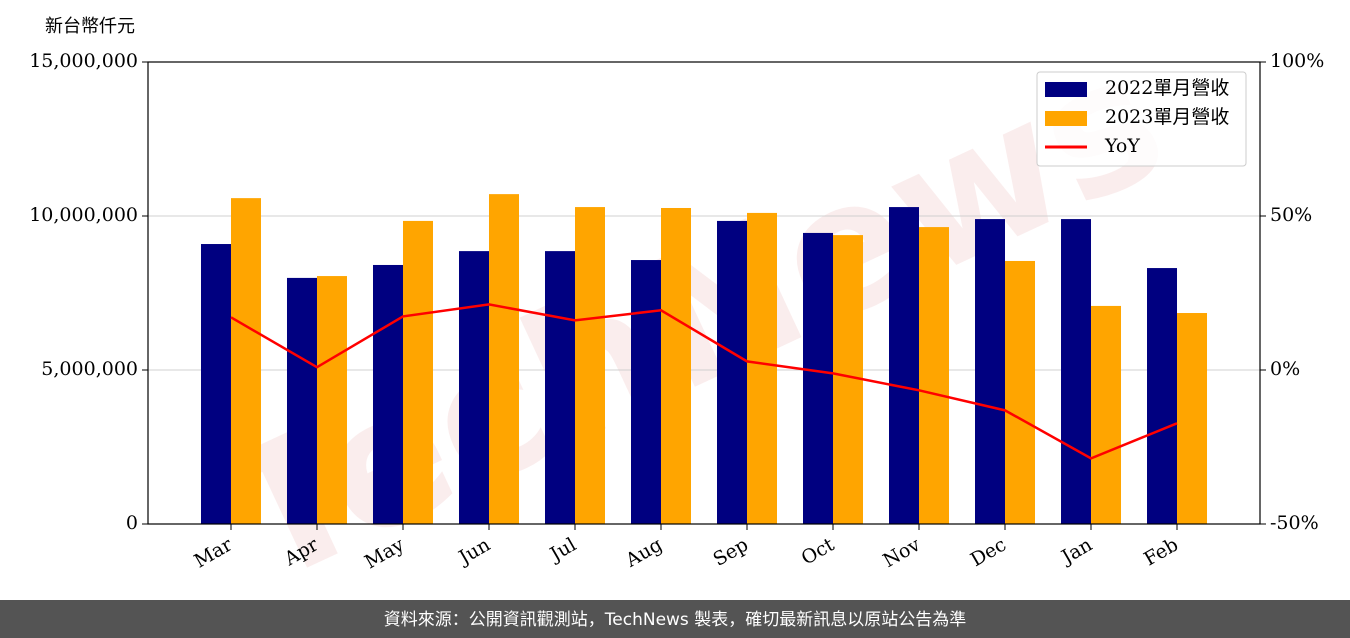 This screenshot has height=638, width=1350. I want to click on y2-tick-label: -50%, so click(1294, 523).